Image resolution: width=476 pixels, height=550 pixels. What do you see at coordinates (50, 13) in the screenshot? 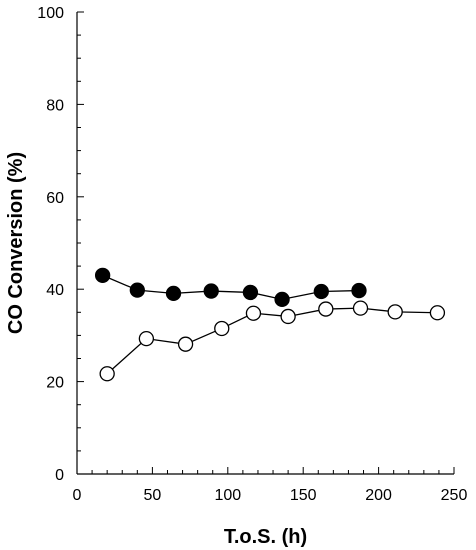
I see `y-tick-label: 100` at bounding box center [50, 13].